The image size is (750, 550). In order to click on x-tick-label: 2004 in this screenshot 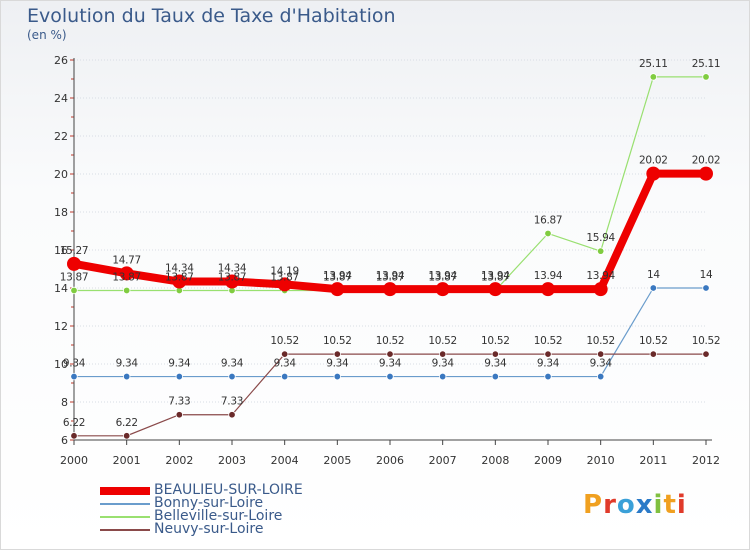, I will do `click(285, 460)`.